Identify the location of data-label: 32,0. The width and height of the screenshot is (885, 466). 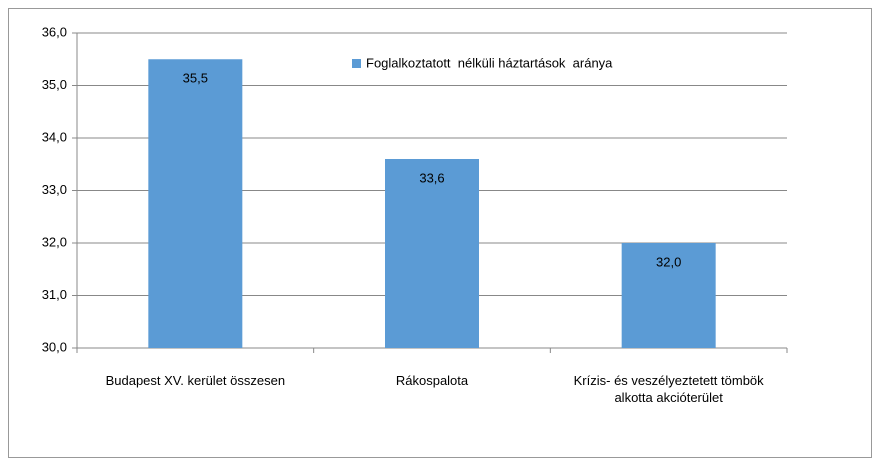
(668, 261).